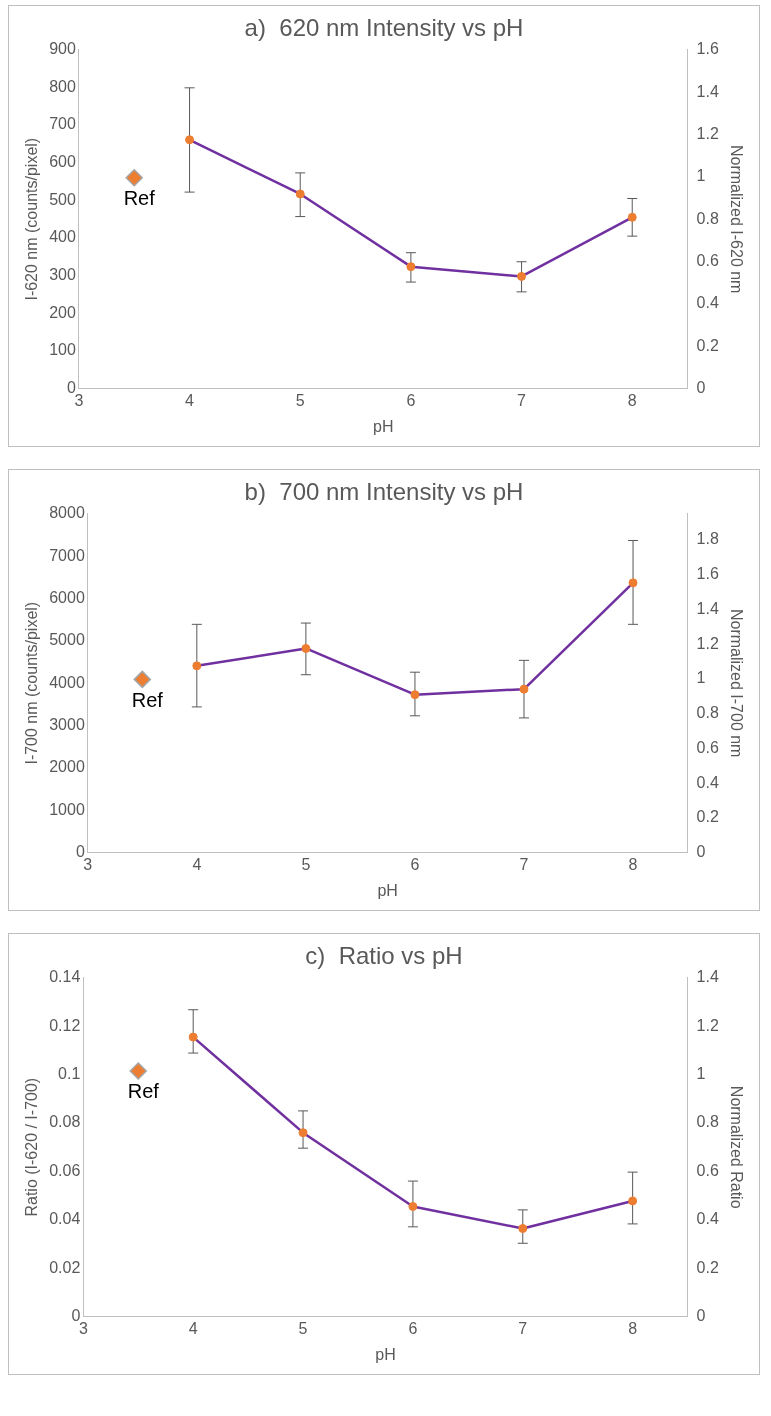 This screenshot has width=771, height=1416. I want to click on y-tick-label: 600, so click(62, 162).